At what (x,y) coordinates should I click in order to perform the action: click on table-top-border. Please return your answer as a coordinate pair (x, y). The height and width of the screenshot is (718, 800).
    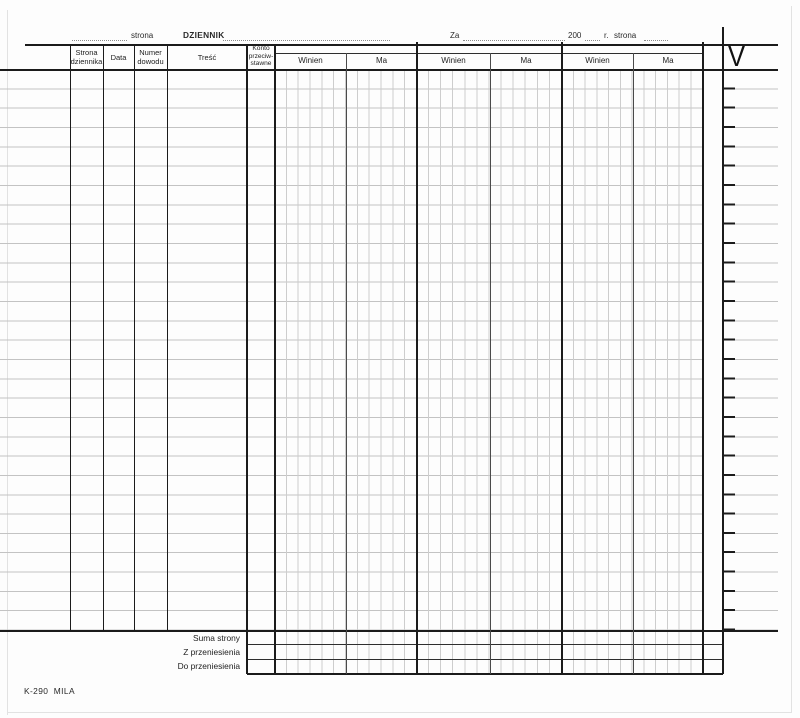
    Looking at the image, I should click on (401, 45).